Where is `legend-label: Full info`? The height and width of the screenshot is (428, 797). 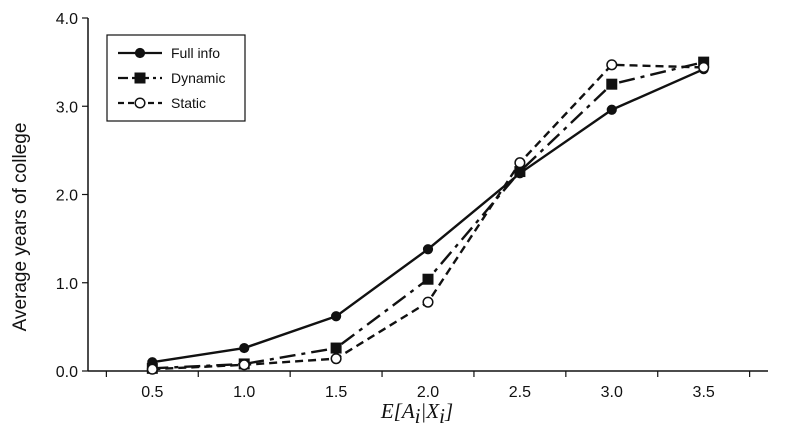 legend-label: Full info is located at coordinates (195, 53).